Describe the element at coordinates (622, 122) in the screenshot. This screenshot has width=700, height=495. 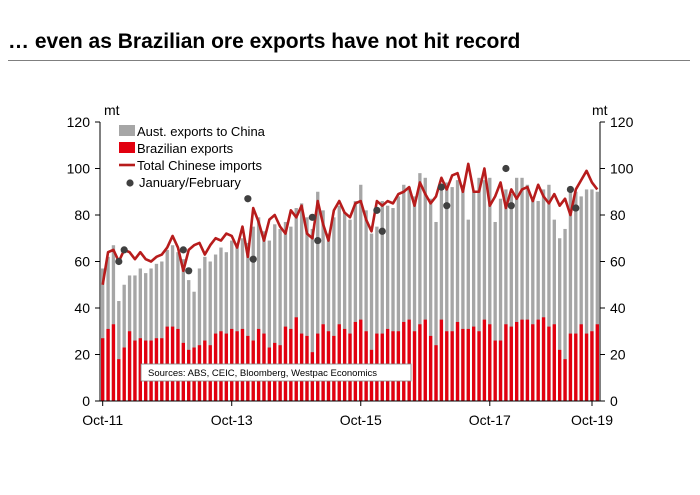
I see `y-right-tick-label: 120` at that location.